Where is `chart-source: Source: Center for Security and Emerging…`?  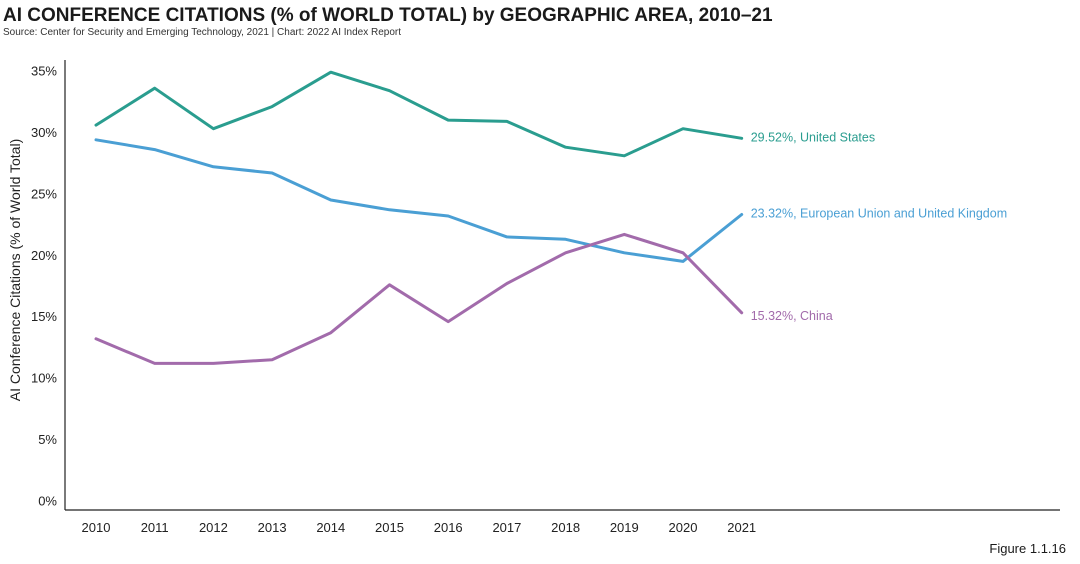 chart-source: Source: Center for Security and Emerging… is located at coordinates (202, 32).